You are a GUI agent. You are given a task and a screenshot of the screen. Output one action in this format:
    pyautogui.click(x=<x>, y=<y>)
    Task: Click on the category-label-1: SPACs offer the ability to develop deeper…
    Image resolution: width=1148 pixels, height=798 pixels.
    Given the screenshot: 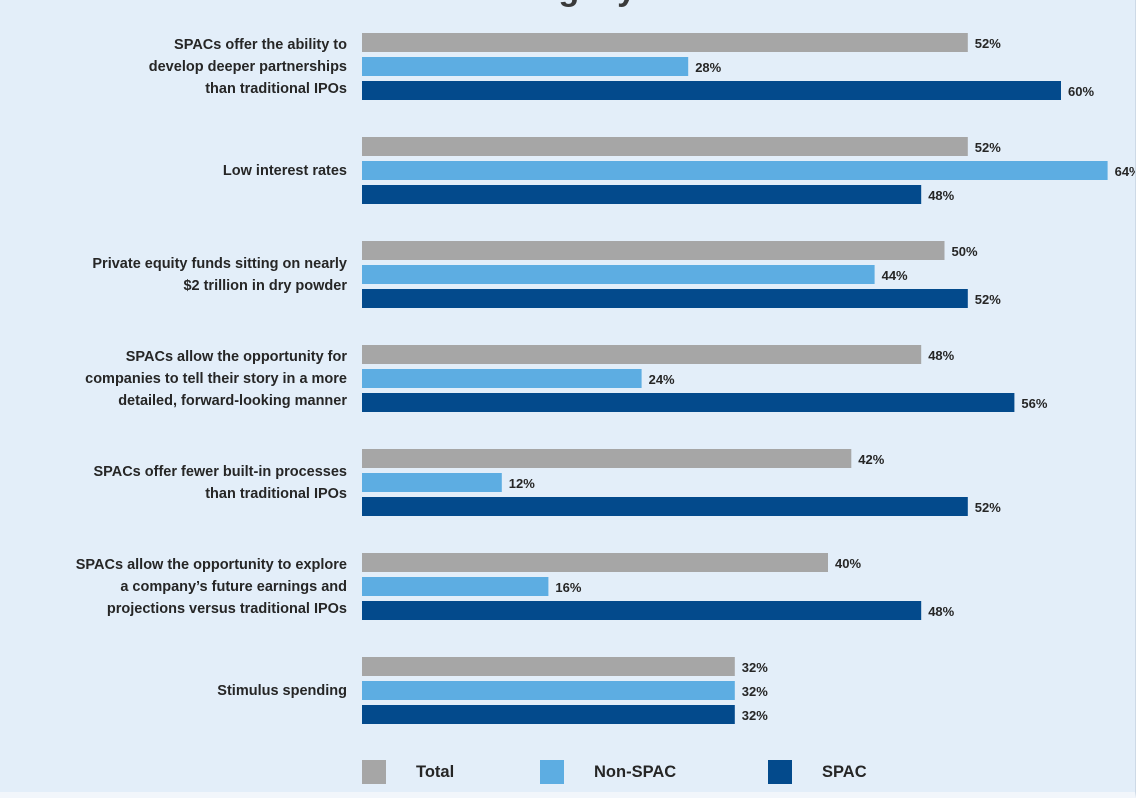 What is the action you would take?
    pyautogui.click(x=177, y=67)
    